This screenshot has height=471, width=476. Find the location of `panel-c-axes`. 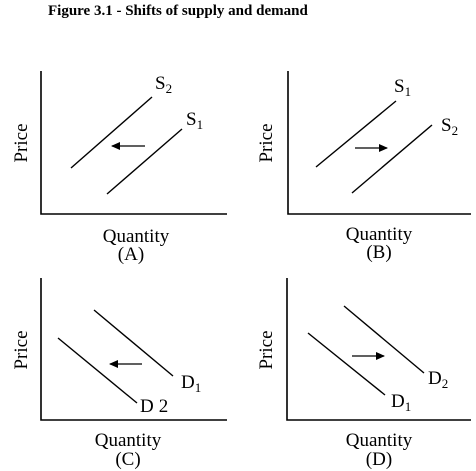

panel-c-axes is located at coordinates (133, 349).